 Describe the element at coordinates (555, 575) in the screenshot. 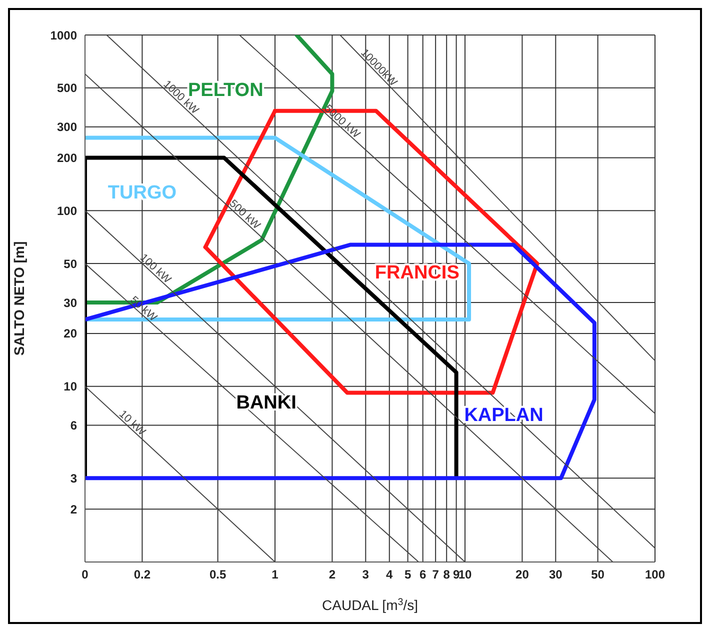

I see `x-tick-label: 30` at that location.